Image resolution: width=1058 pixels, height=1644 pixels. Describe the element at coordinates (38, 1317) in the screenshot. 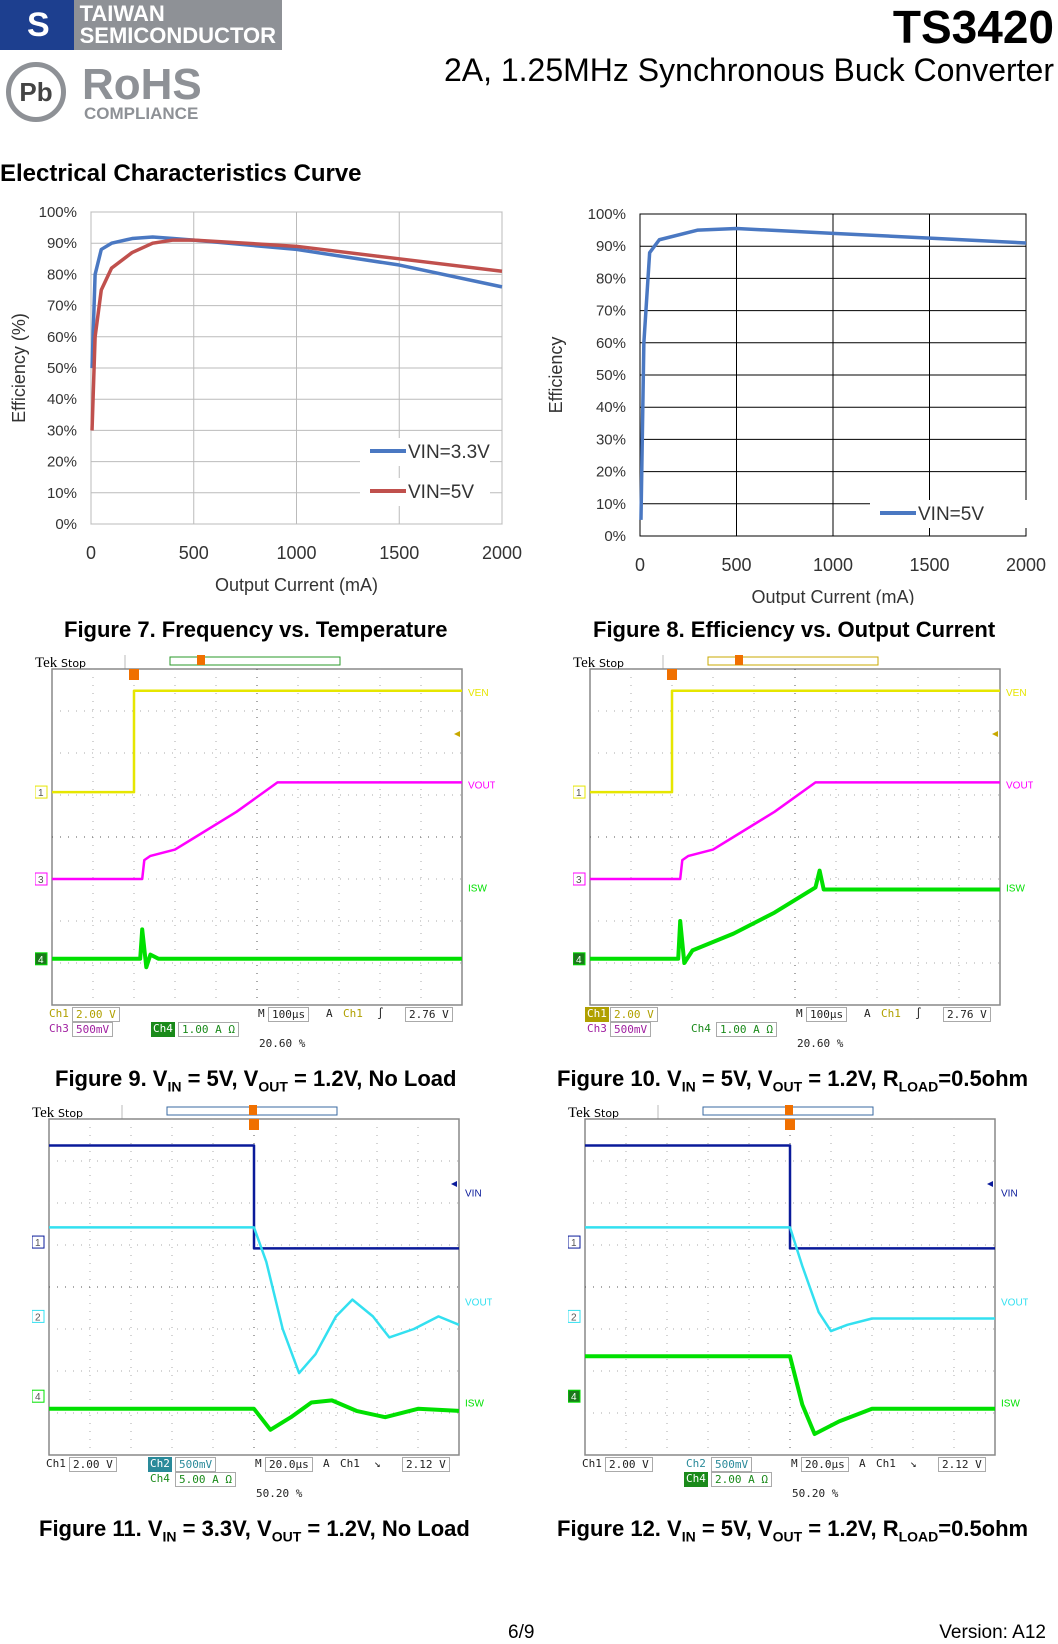

I see `channel-marker-num: 2` at that location.